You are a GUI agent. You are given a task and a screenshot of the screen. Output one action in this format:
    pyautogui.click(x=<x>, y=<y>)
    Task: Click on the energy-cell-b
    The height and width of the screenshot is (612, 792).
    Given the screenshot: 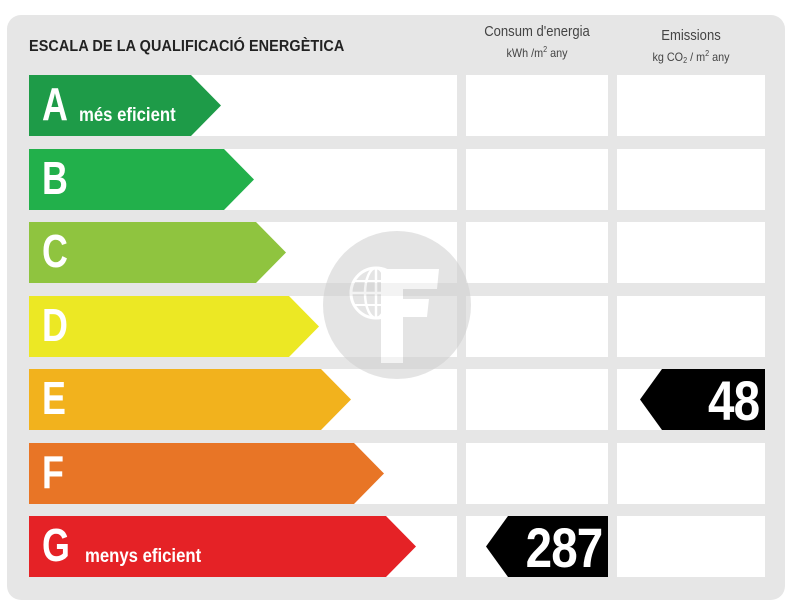 What is the action you would take?
    pyautogui.click(x=537, y=179)
    